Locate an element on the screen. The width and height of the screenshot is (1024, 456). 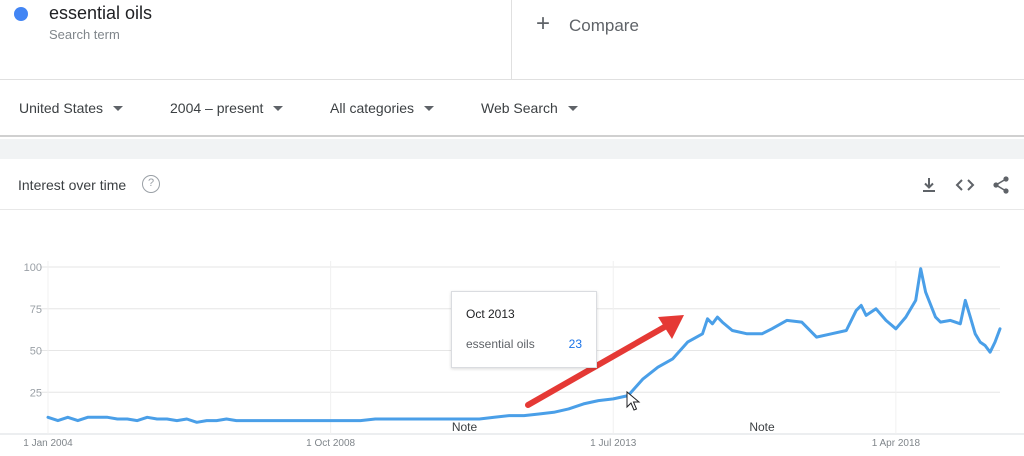
tooltip-series-name: essential oils is located at coordinates (500, 344).